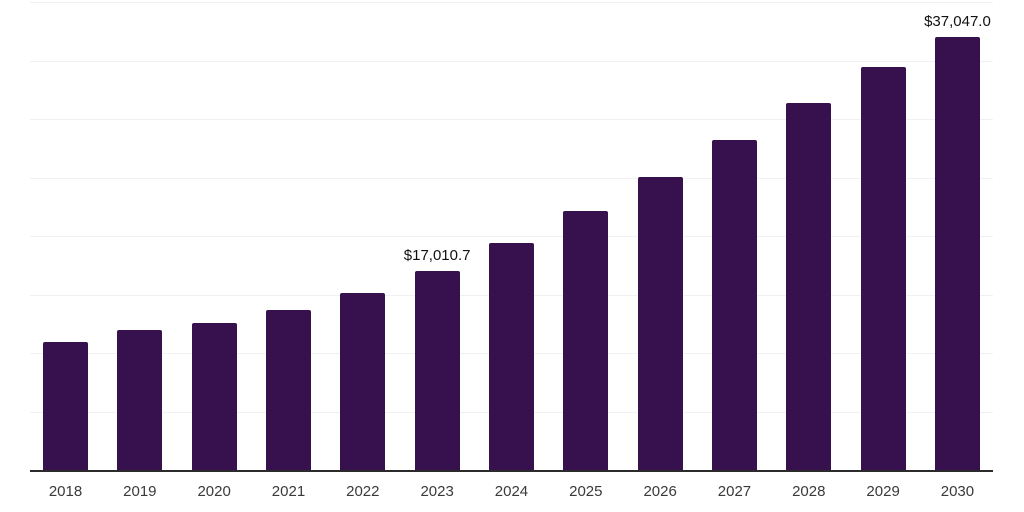 The image size is (1024, 512). I want to click on bar-2027, so click(734, 305).